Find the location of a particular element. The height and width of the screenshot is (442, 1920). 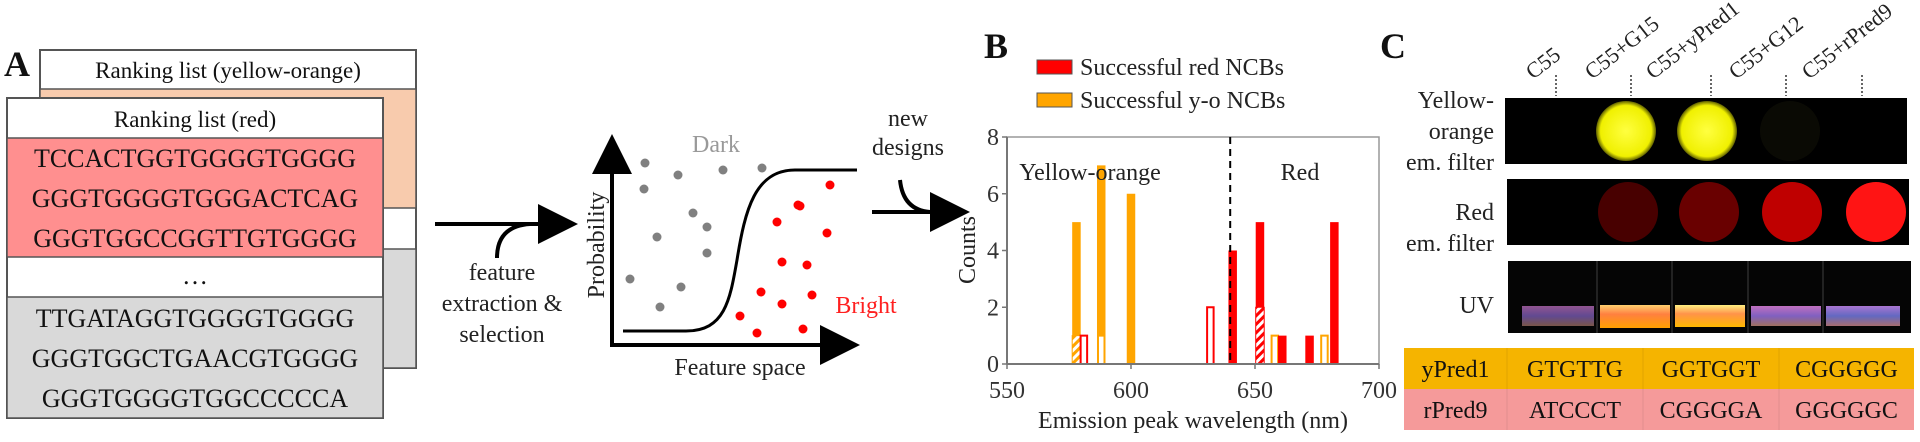

yellow-filter-label-2: orange is located at coordinates (1461, 132).